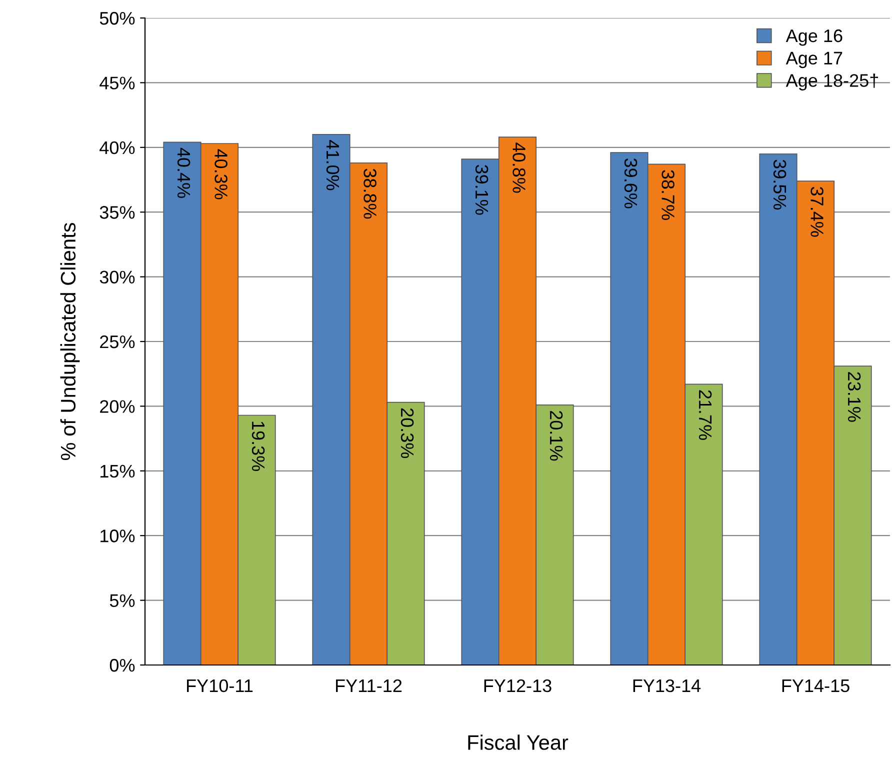  I want to click on y-tick-label: 20%, so click(117, 406).